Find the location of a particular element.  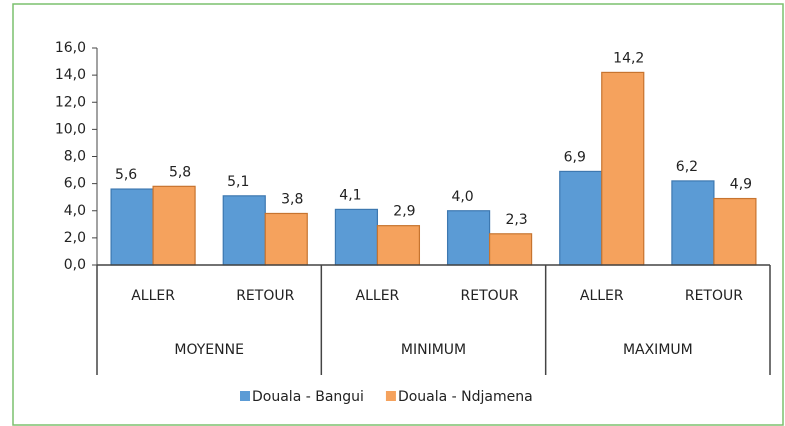

group-label: MAXIMUM is located at coordinates (658, 350).